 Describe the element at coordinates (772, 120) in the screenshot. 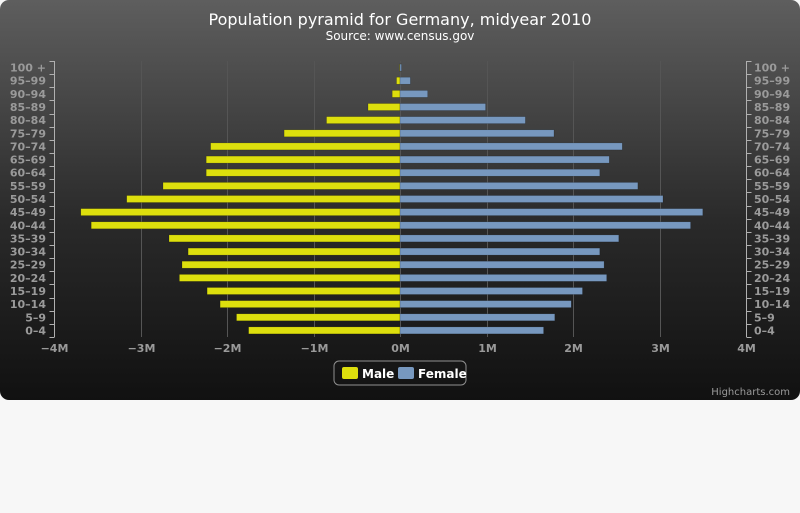

I see `y-tick-label-right: 80–84` at that location.